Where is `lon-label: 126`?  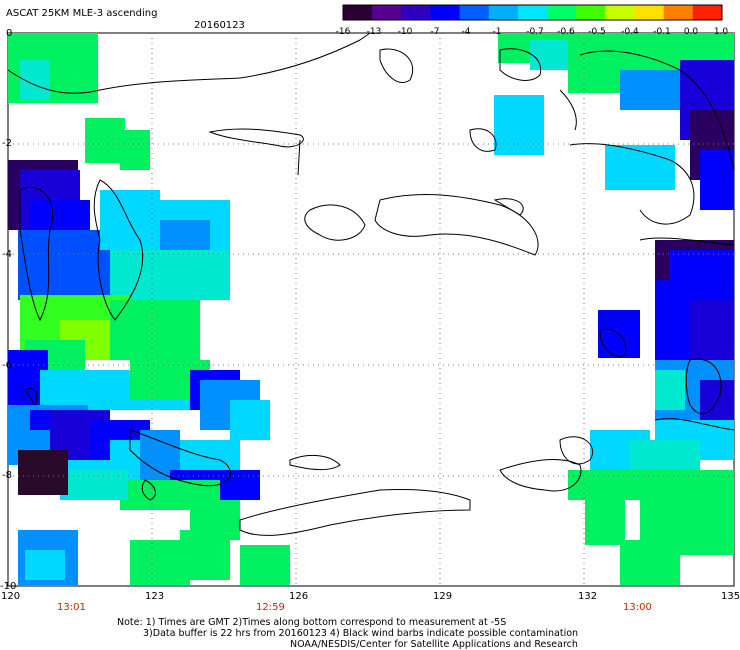
lon-label: 126 is located at coordinates (299, 596).